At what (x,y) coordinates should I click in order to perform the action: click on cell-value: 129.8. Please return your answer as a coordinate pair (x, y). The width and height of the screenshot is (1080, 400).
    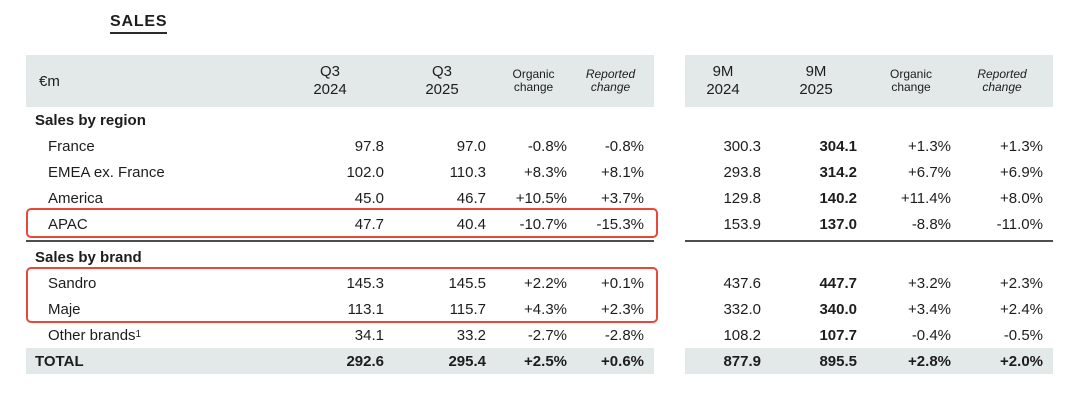
    Looking at the image, I should click on (742, 198).